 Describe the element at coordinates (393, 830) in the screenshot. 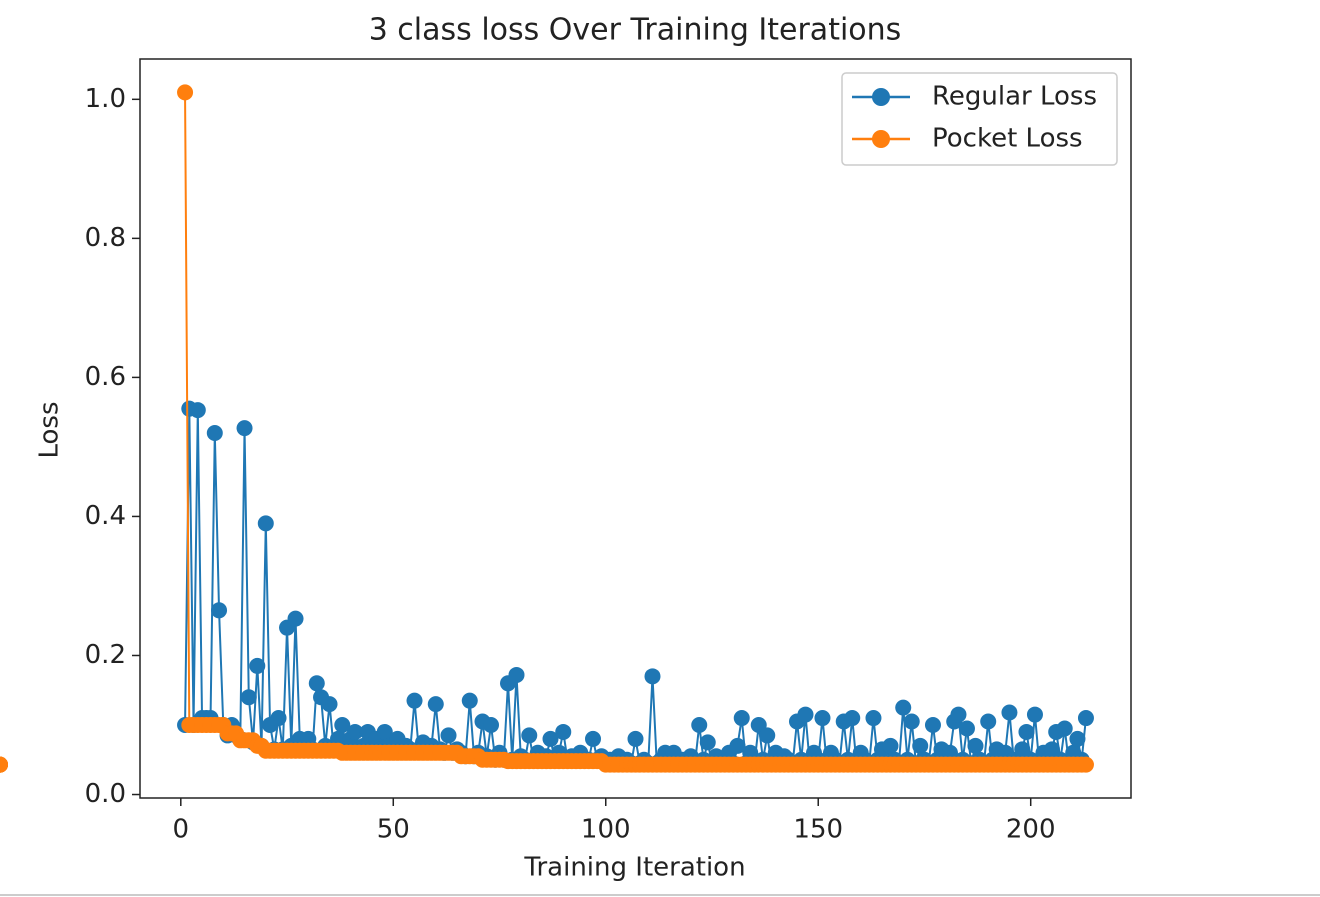

I see `x-tick-label: 50` at that location.